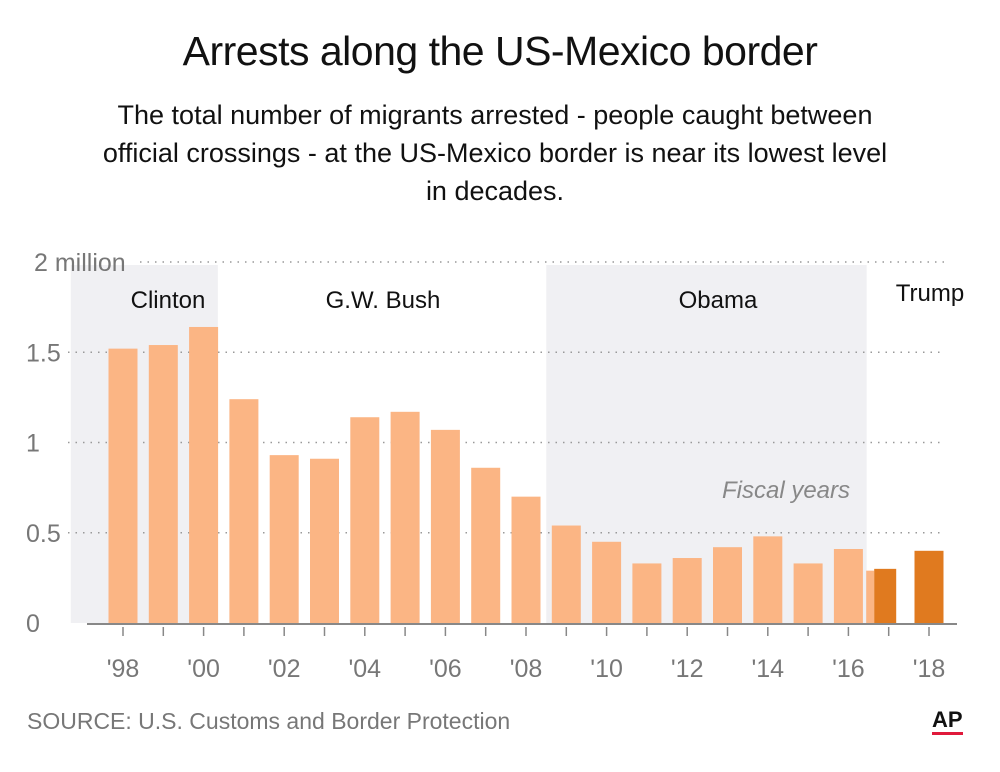  What do you see at coordinates (365, 520) in the screenshot?
I see `bar-2004` at bounding box center [365, 520].